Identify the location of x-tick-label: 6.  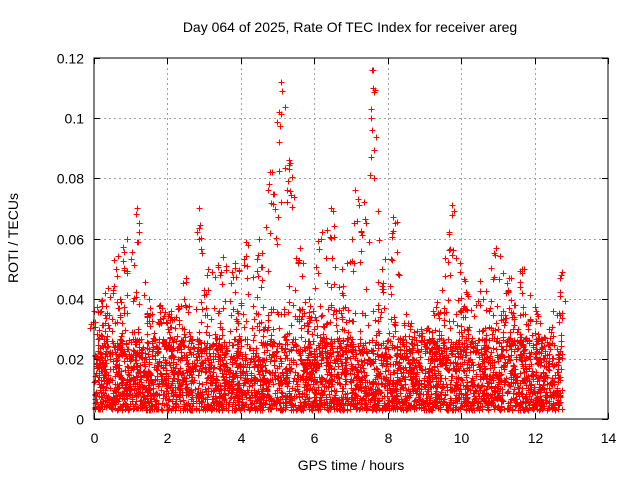
(315, 438).